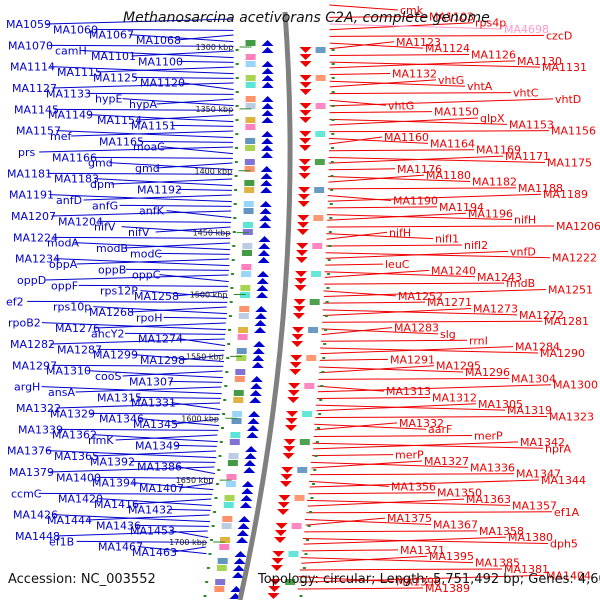 The image size is (600, 600). I want to click on right-gene-label: vhtG, so click(401, 105).